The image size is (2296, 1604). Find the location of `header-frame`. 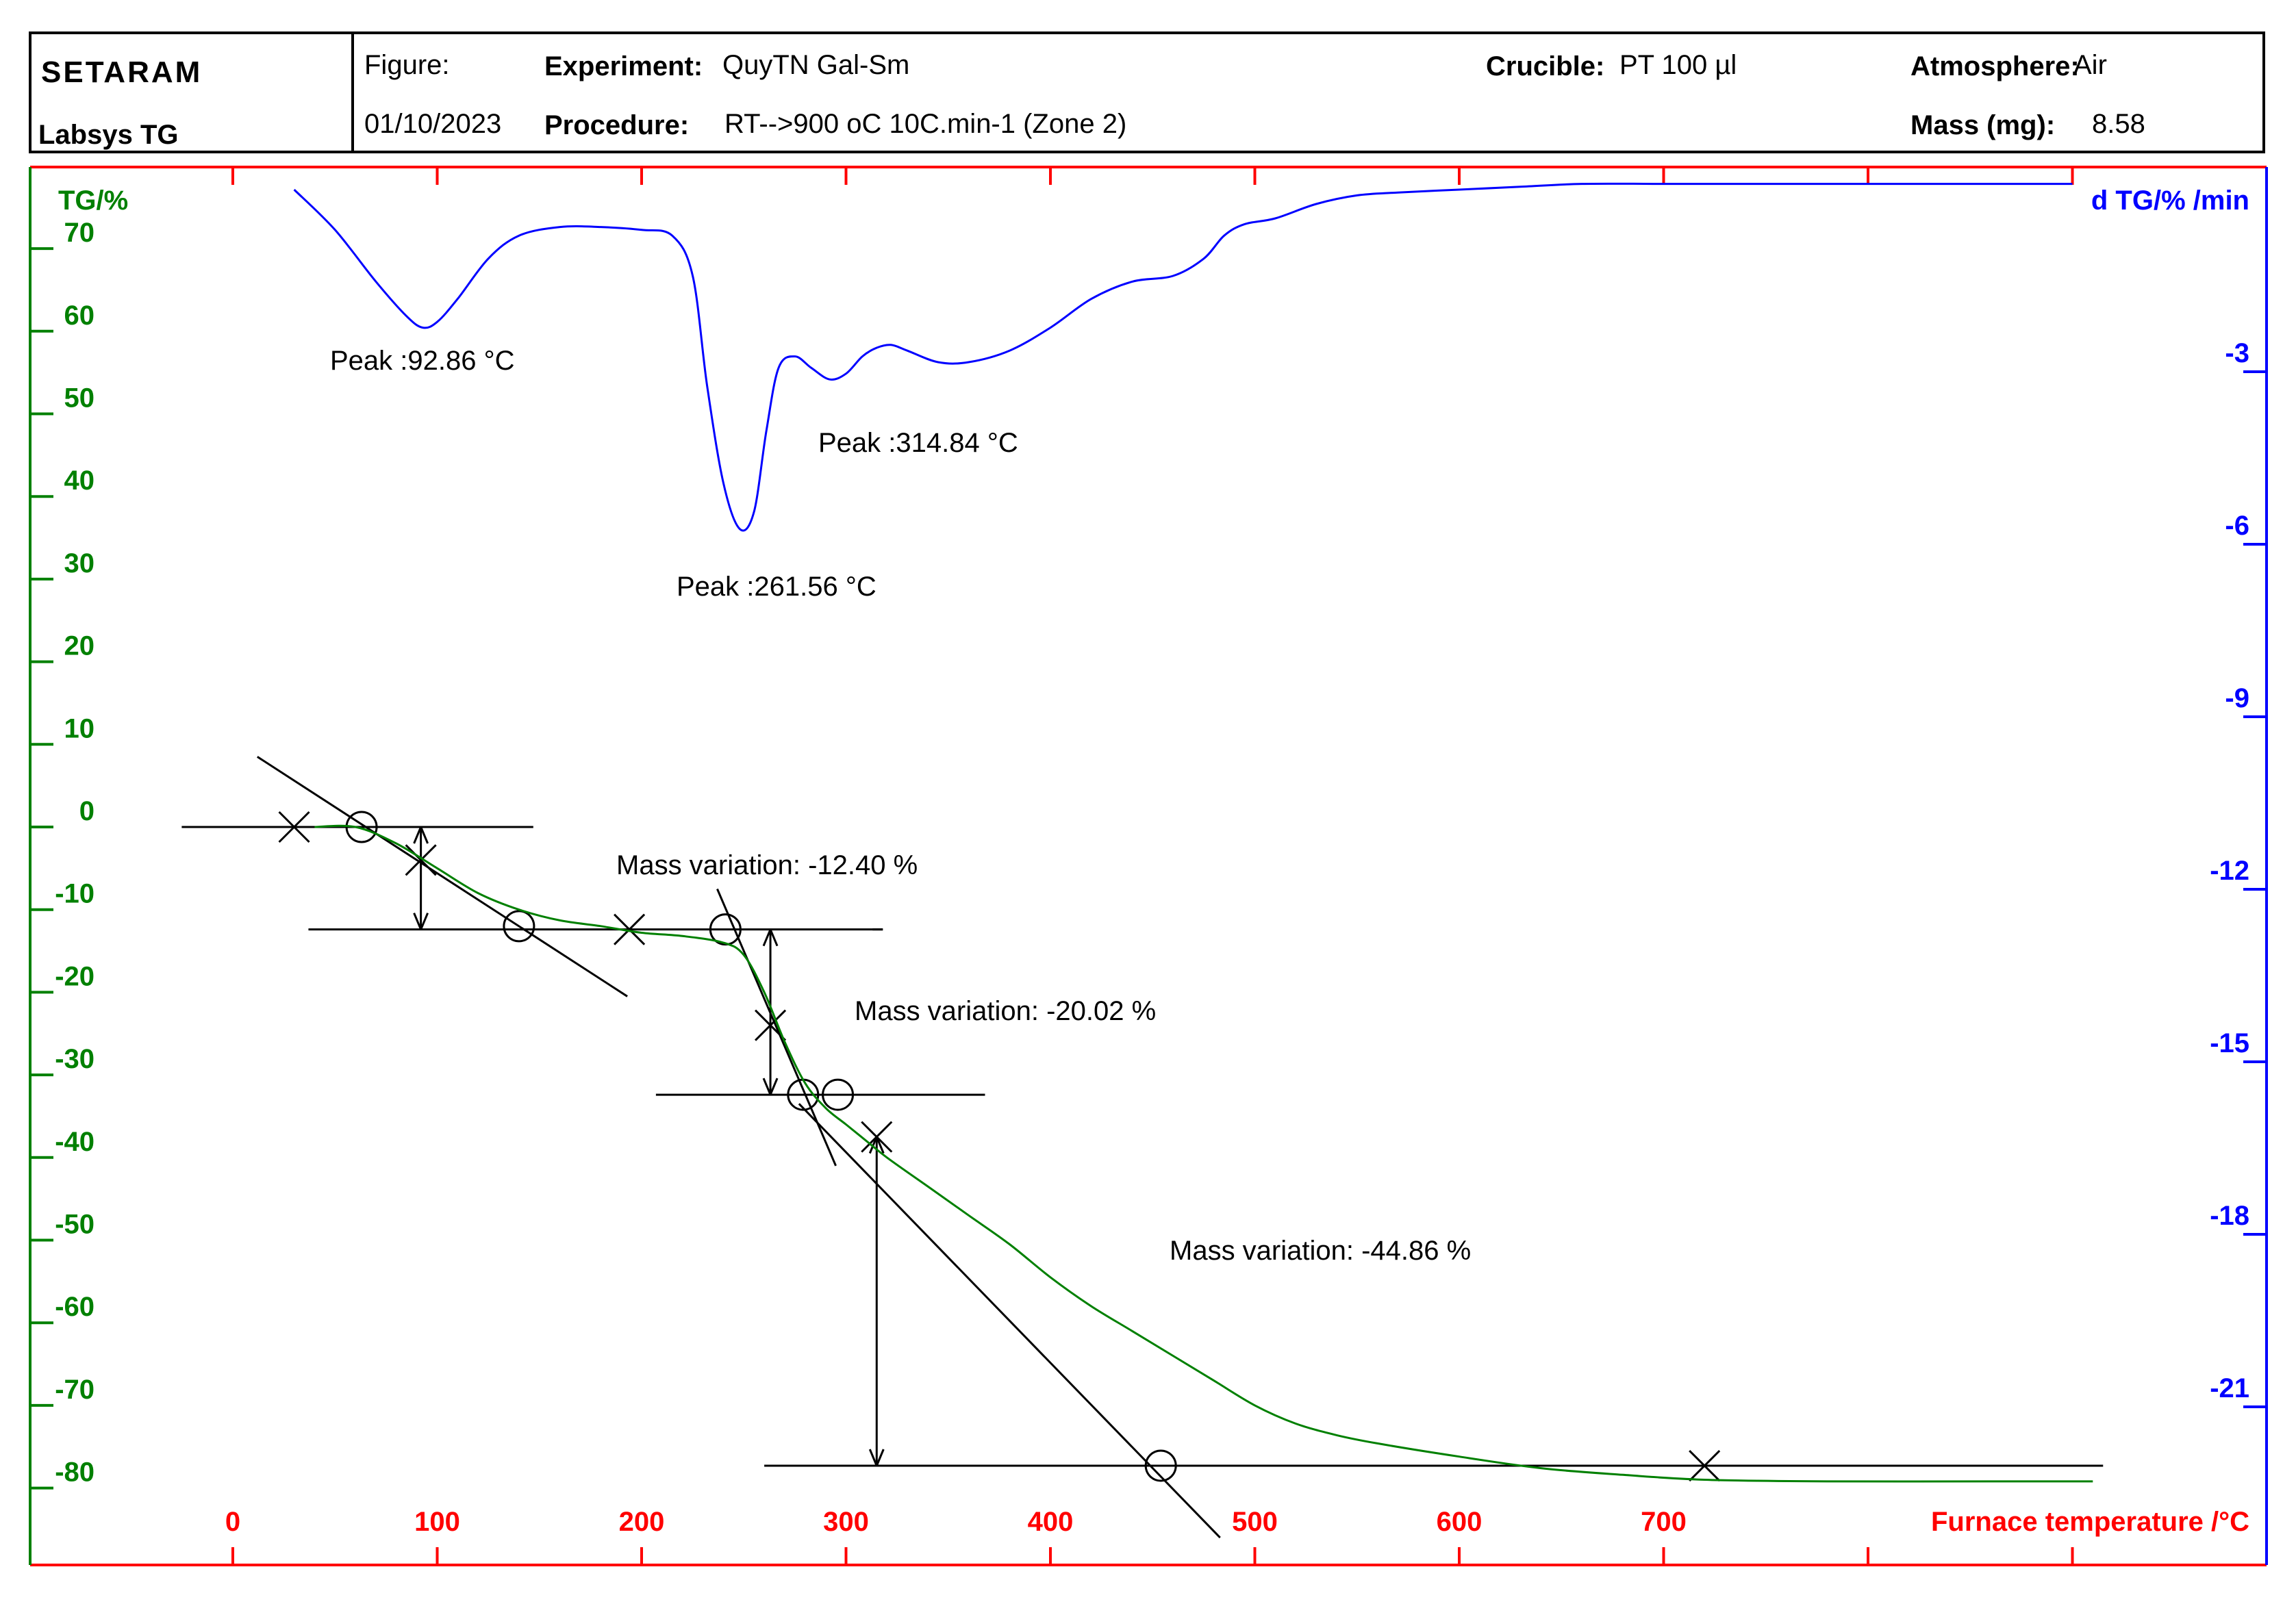

header-frame is located at coordinates (1147, 92).